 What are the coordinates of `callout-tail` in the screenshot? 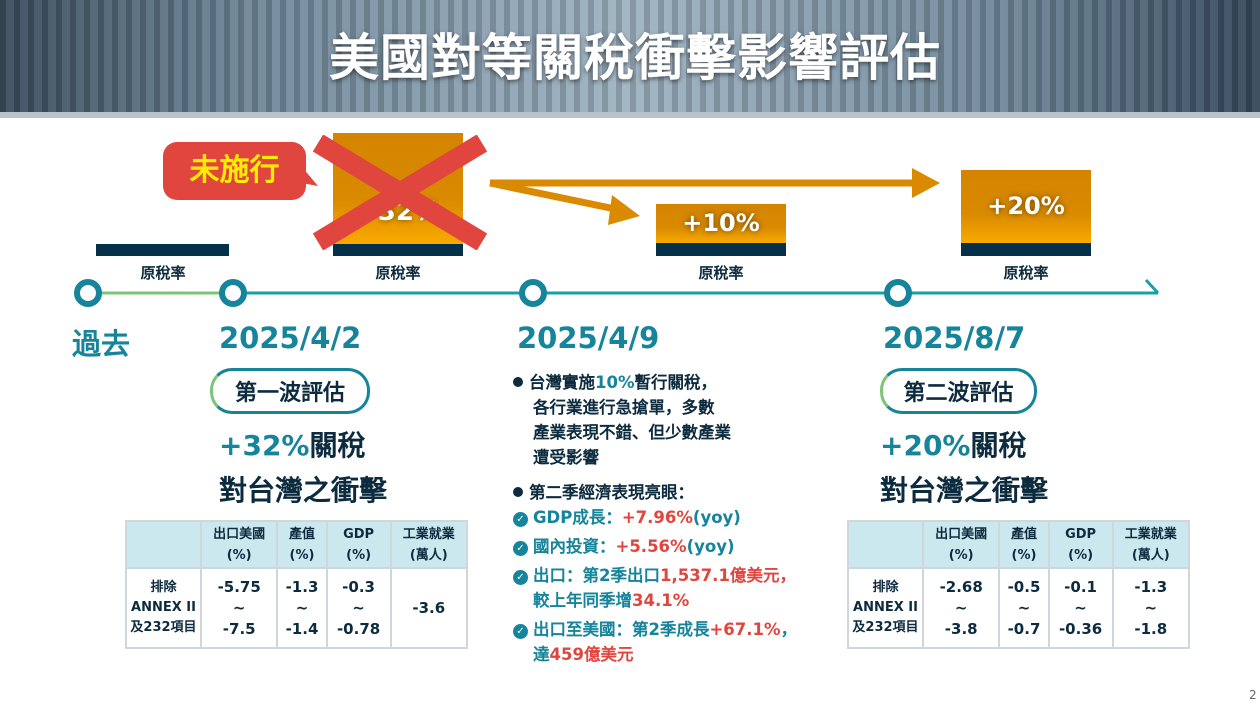 It's located at (307, 173).